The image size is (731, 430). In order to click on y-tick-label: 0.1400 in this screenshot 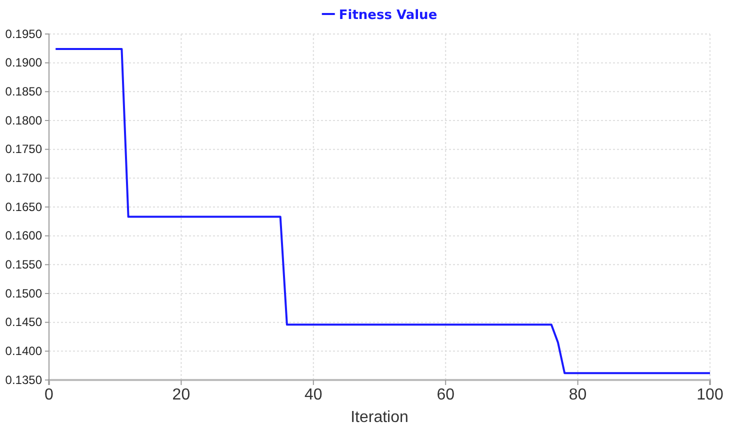, I will do `click(23, 351)`.